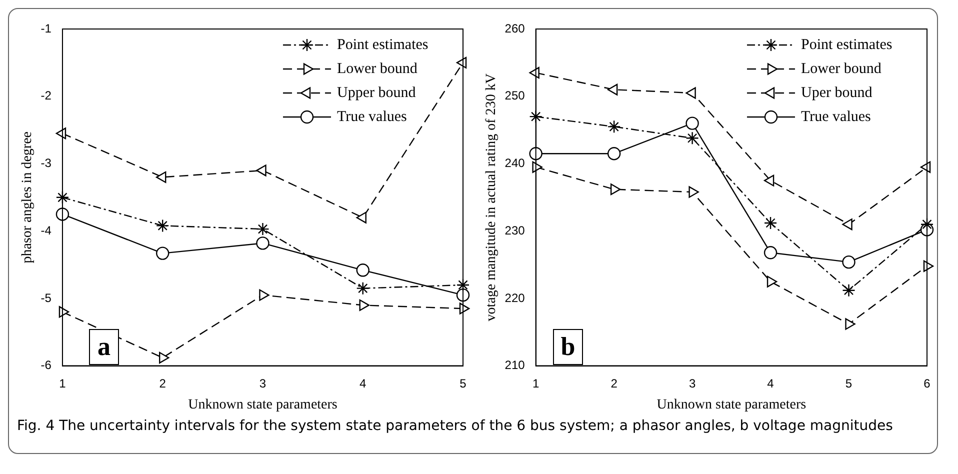 The image size is (958, 474). Describe the element at coordinates (568, 347) in the screenshot. I see `text: b` at that location.